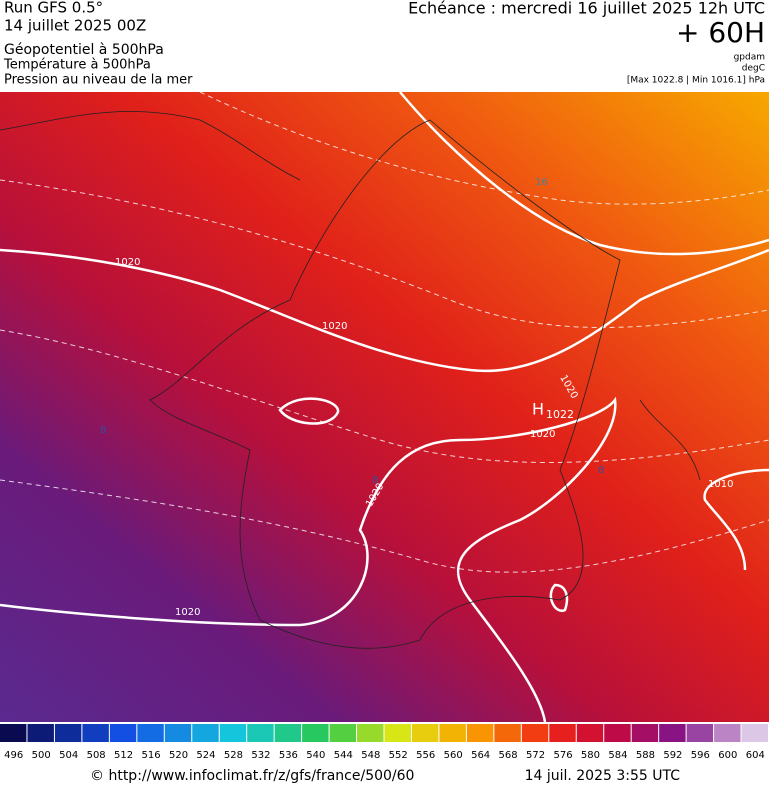  What do you see at coordinates (727, 755) in the screenshot?
I see `colorbar-label: 600` at bounding box center [727, 755].